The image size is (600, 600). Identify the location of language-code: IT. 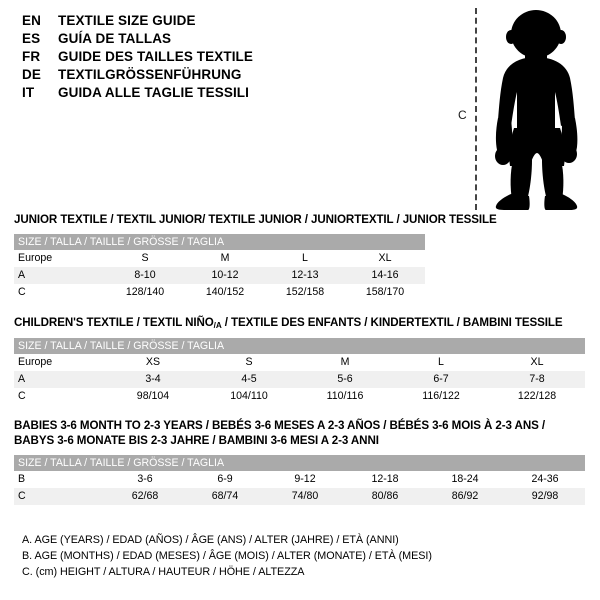
(28, 92).